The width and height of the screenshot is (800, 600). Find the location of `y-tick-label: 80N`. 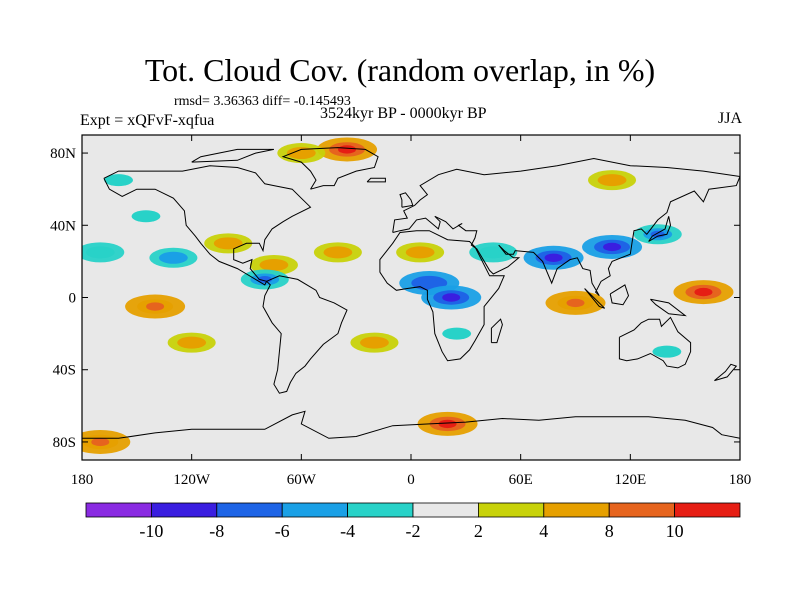

y-tick-label: 80N is located at coordinates (63, 154).